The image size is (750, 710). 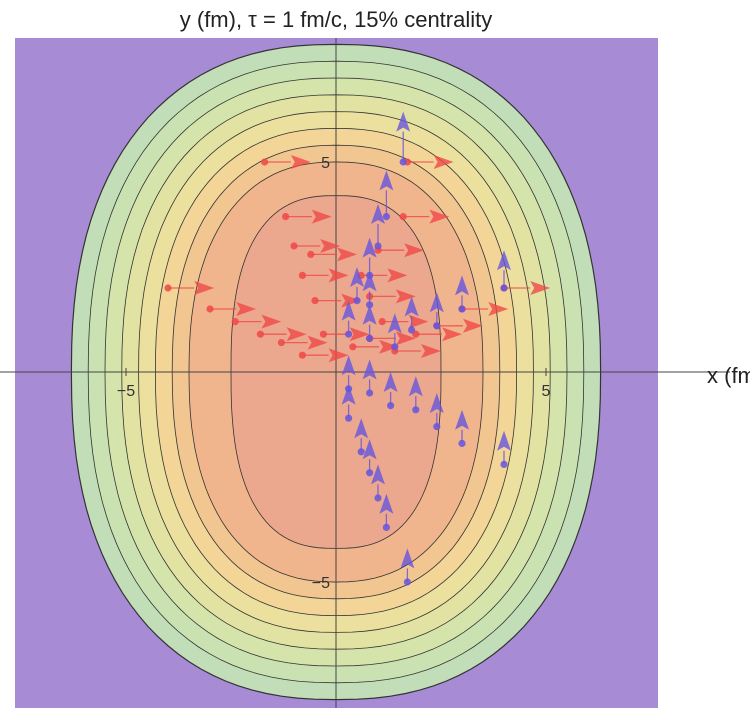 I want to click on x-tick-label: 5, so click(x=546, y=391).